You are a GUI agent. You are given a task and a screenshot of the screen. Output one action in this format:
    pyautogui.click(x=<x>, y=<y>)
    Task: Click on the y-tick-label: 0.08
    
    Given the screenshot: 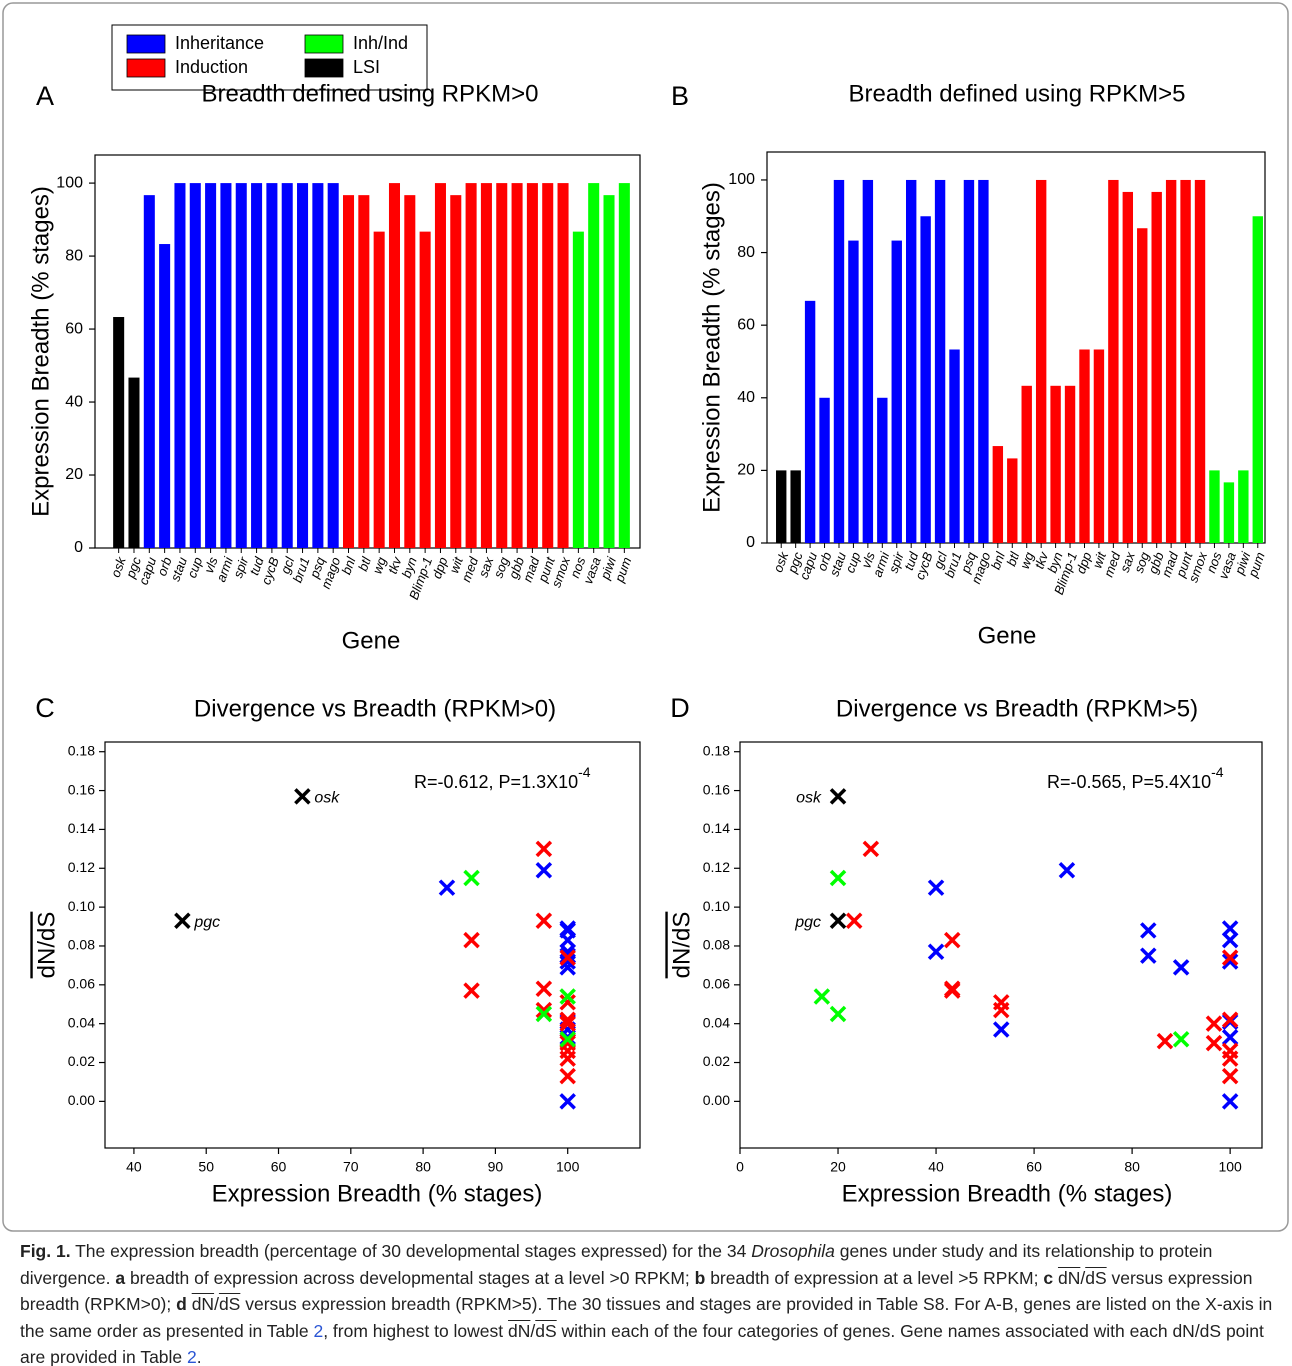 What is the action you would take?
    pyautogui.click(x=81, y=945)
    